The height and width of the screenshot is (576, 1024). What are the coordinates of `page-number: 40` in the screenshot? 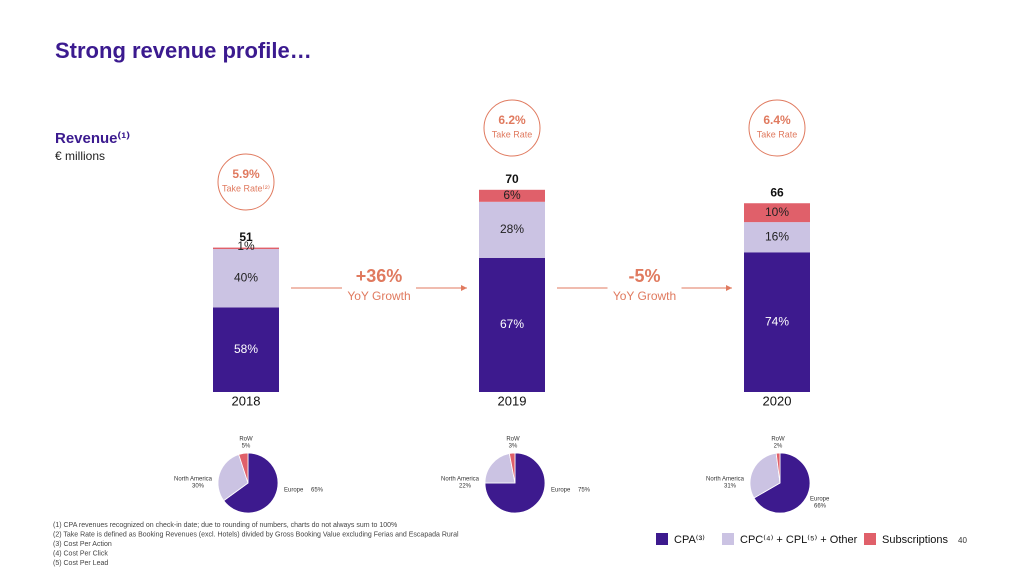 It's located at (962, 540).